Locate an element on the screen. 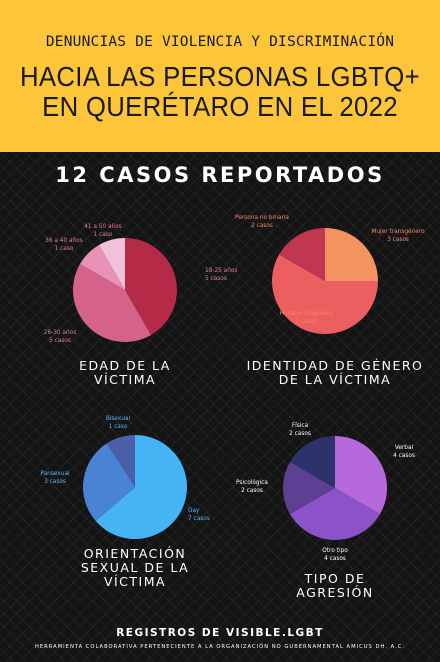 The height and width of the screenshot is (662, 440). slice-label-1-0: Mujer transgénero is located at coordinates (398, 231).